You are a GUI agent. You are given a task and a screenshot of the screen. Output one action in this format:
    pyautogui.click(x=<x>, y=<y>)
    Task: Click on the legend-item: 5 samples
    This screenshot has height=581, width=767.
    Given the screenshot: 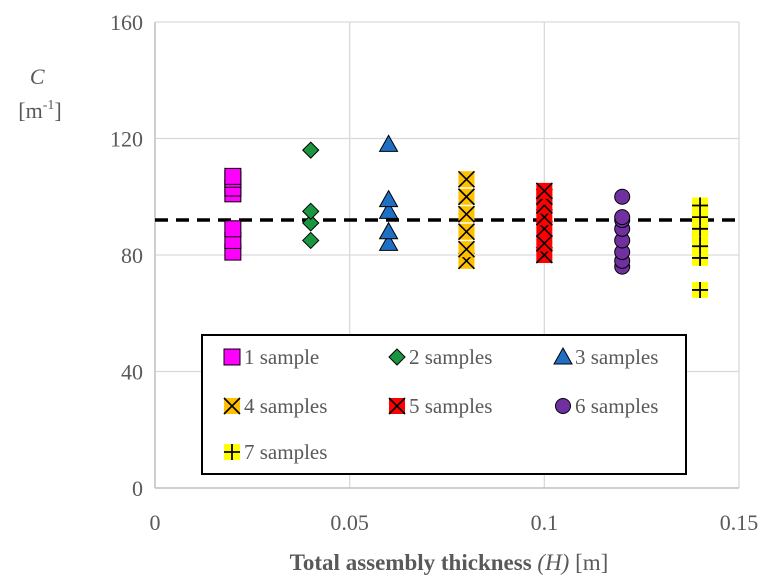 What is the action you would take?
    pyautogui.click(x=440, y=406)
    